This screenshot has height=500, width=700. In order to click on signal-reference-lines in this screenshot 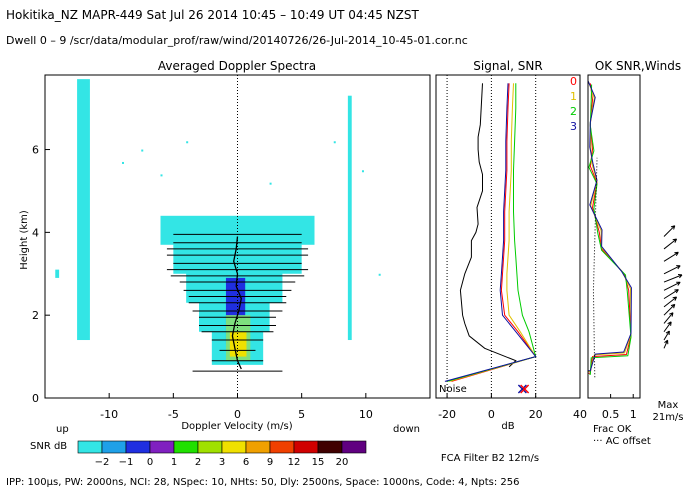, I will do `click(491, 236)`.